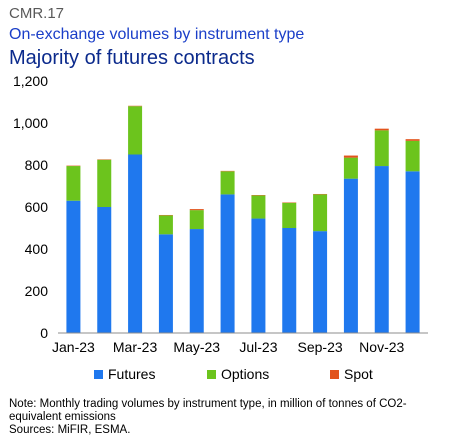 The image size is (460, 447). What do you see at coordinates (132, 58) in the screenshot?
I see `chart-title: Majority of futures contracts` at bounding box center [132, 58].